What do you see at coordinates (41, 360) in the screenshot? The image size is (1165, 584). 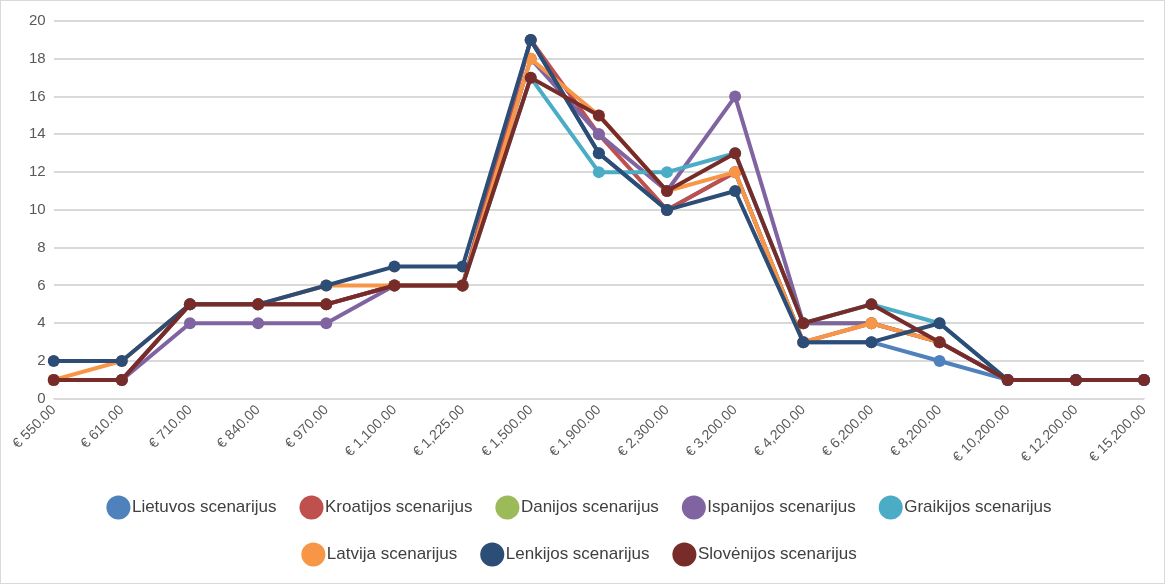 I see `y-tick-label: 2` at bounding box center [41, 360].